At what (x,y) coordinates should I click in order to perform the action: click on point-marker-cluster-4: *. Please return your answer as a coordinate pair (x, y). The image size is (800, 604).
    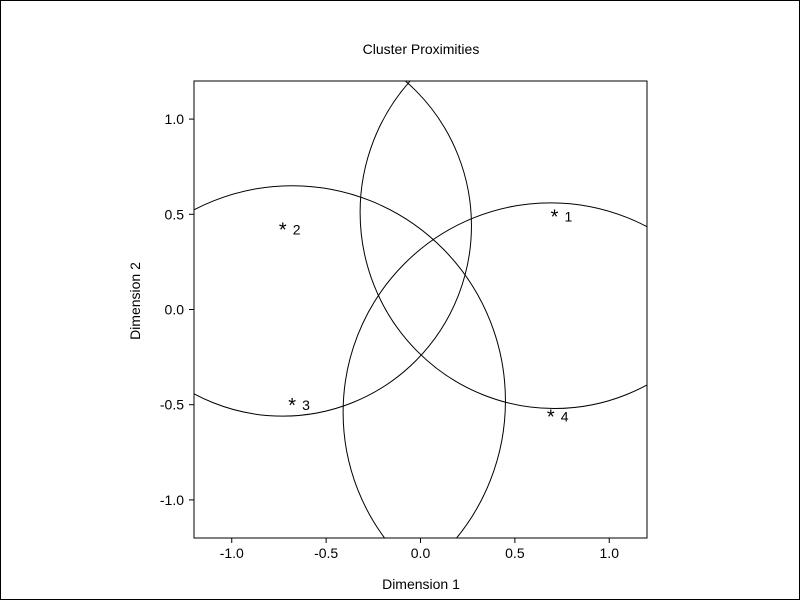
    Looking at the image, I should click on (551, 417).